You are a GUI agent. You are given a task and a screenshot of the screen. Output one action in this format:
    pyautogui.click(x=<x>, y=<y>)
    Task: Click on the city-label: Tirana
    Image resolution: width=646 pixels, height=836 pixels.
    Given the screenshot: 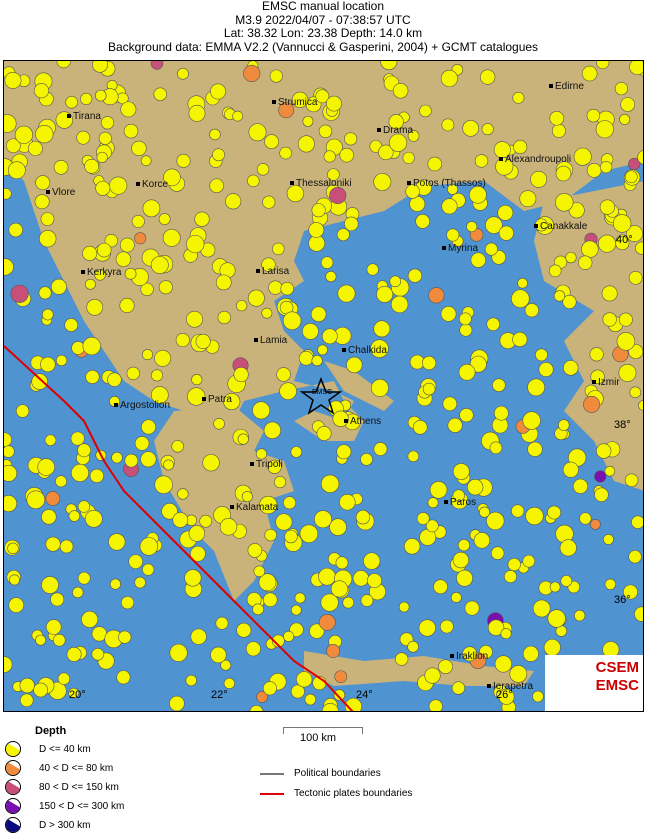 What is the action you would take?
    pyautogui.click(x=84, y=116)
    